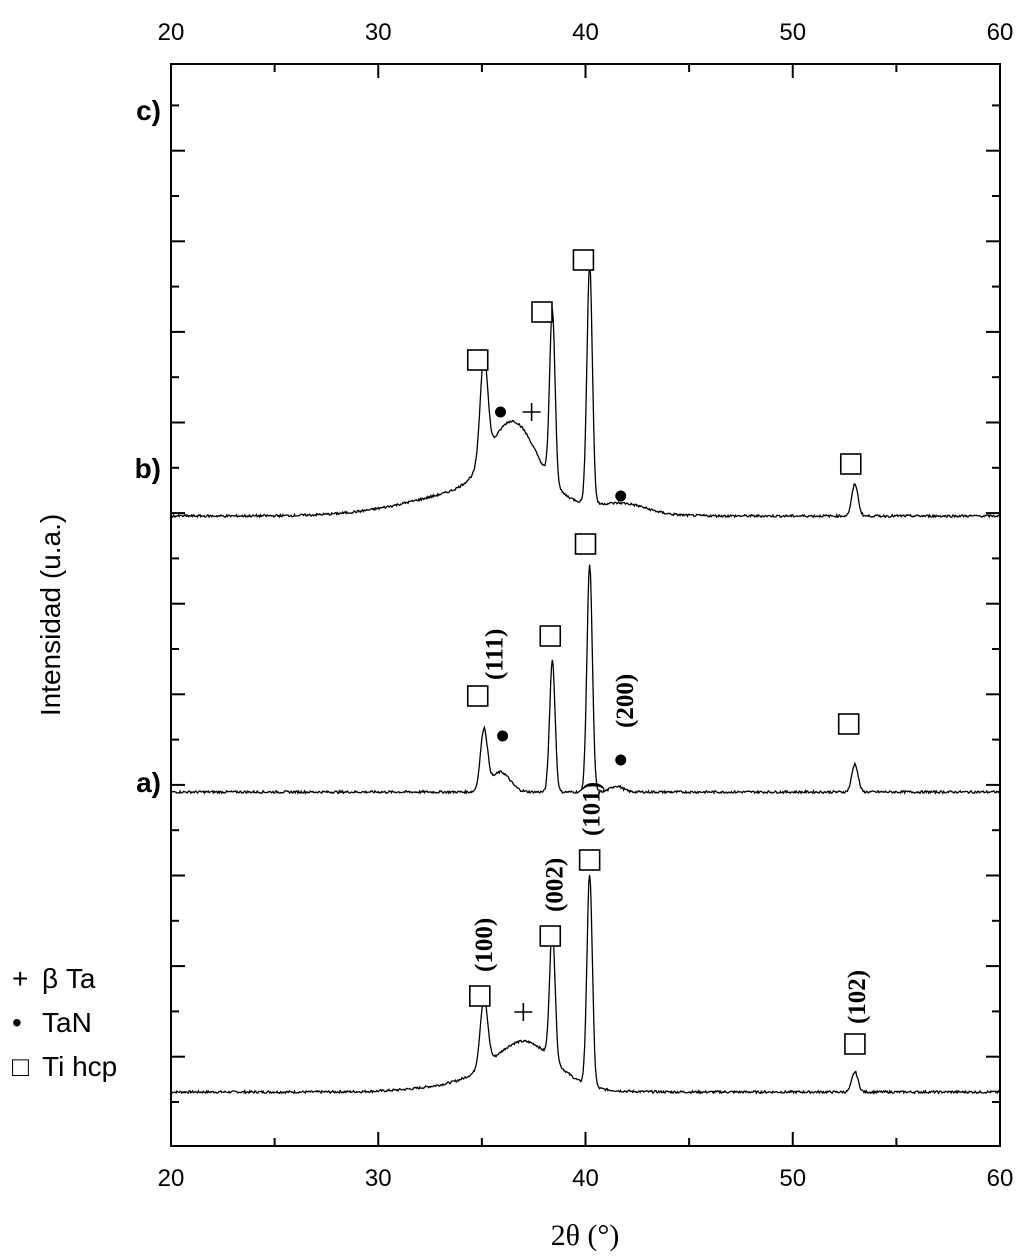 The width and height of the screenshot is (1022, 1259). Describe the element at coordinates (1000, 32) in the screenshot. I see `x-tick-label-top: 60` at that location.